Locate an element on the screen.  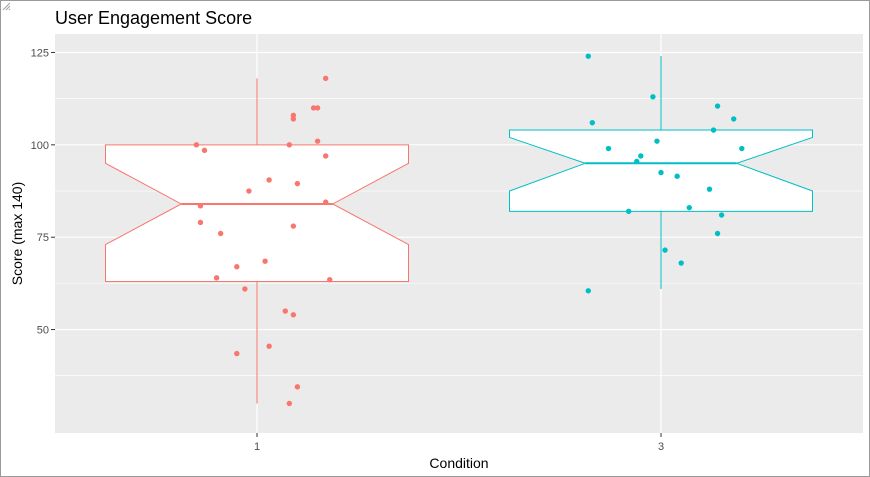
x-tick-label: 1 is located at coordinates (257, 447).